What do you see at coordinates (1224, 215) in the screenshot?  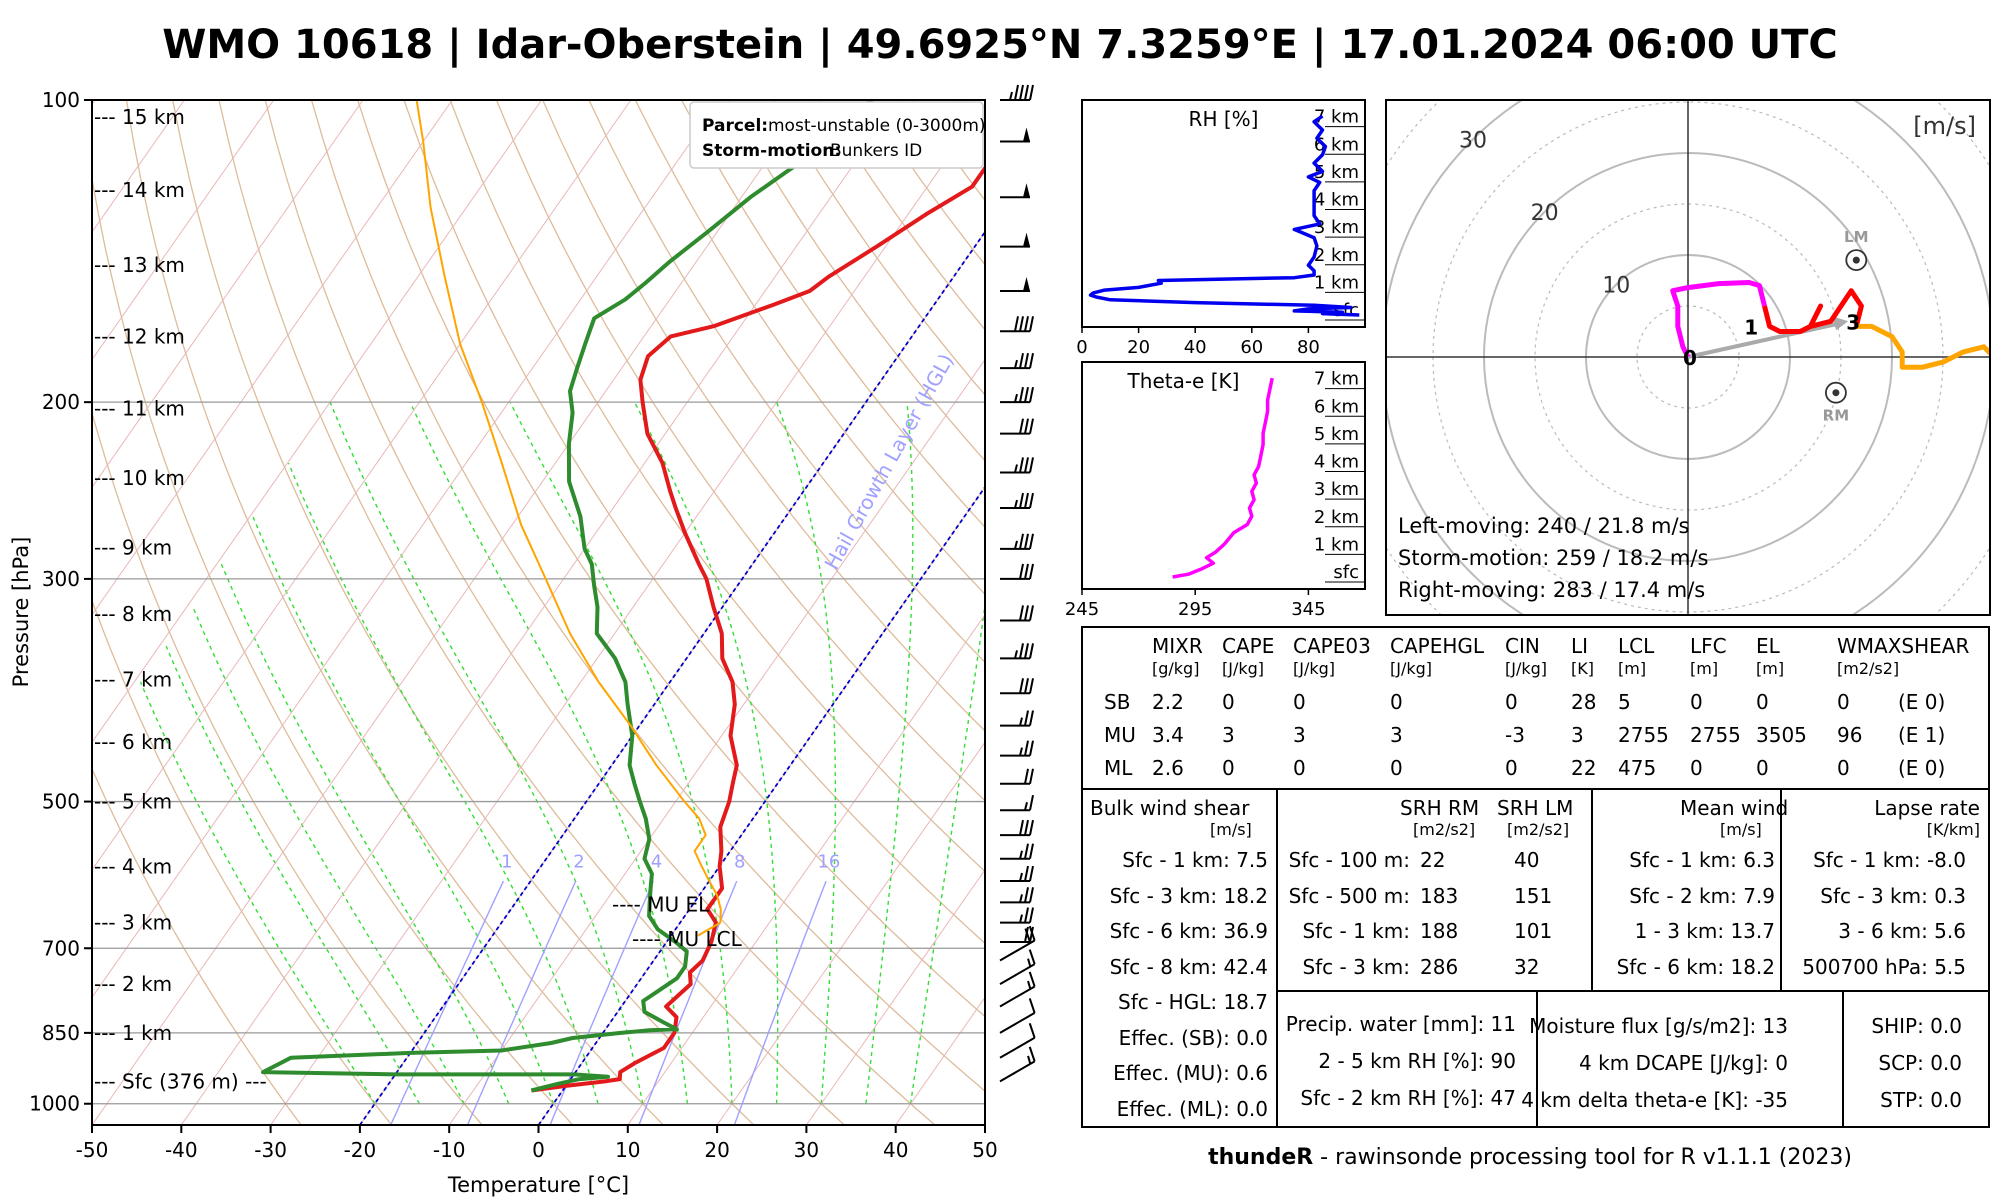 I see `profile-line` at bounding box center [1224, 215].